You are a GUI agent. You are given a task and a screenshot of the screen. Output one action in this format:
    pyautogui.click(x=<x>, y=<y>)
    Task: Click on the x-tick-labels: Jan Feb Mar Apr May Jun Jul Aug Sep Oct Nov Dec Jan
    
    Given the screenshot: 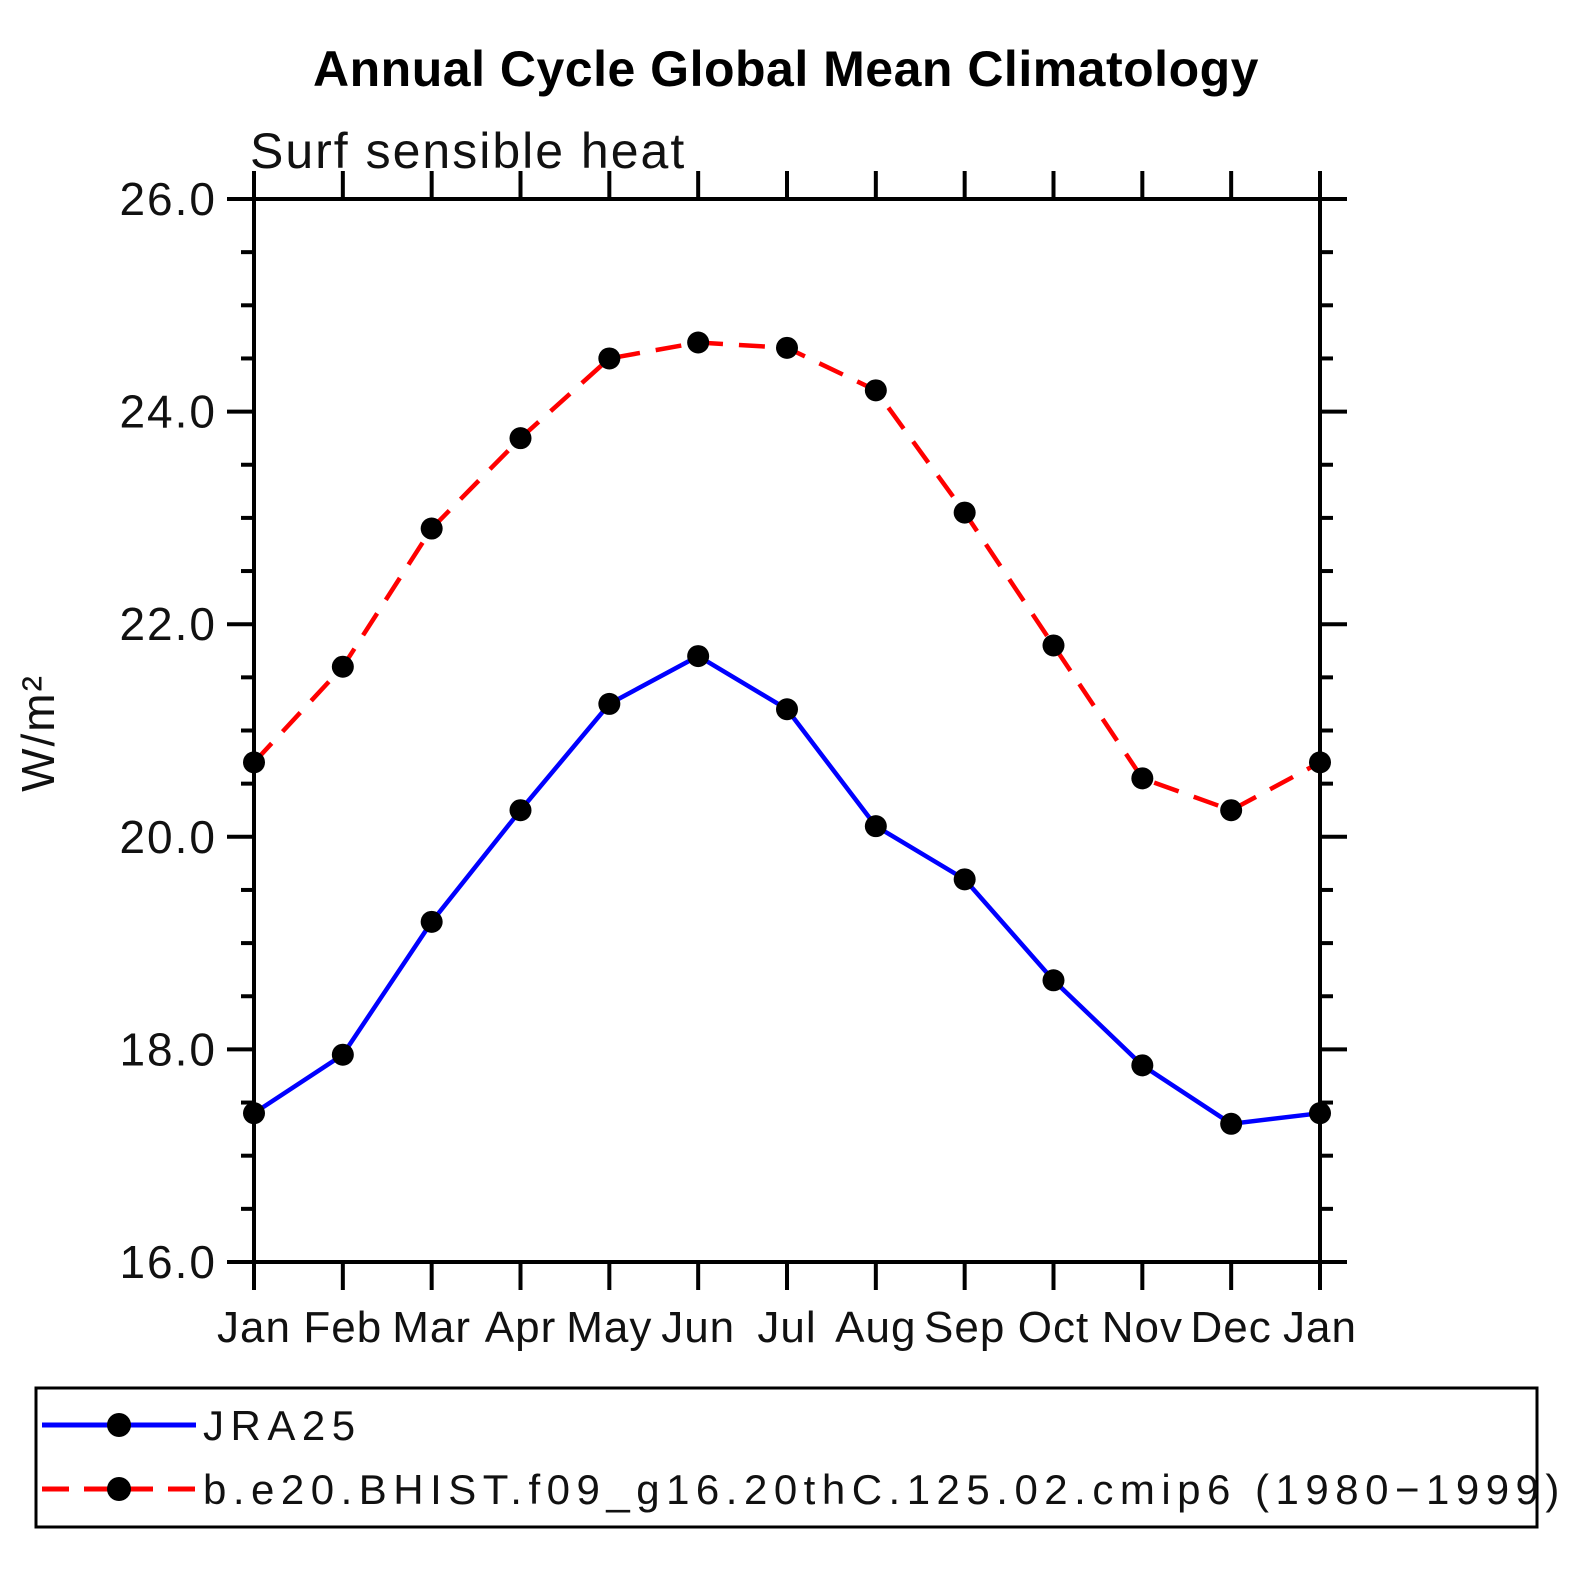 What is the action you would take?
    pyautogui.click(x=787, y=1327)
    